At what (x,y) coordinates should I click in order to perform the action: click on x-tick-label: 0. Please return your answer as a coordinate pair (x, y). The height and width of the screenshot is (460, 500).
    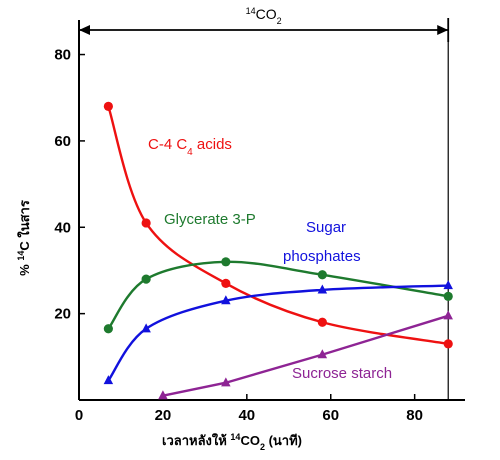
    Looking at the image, I should click on (79, 415).